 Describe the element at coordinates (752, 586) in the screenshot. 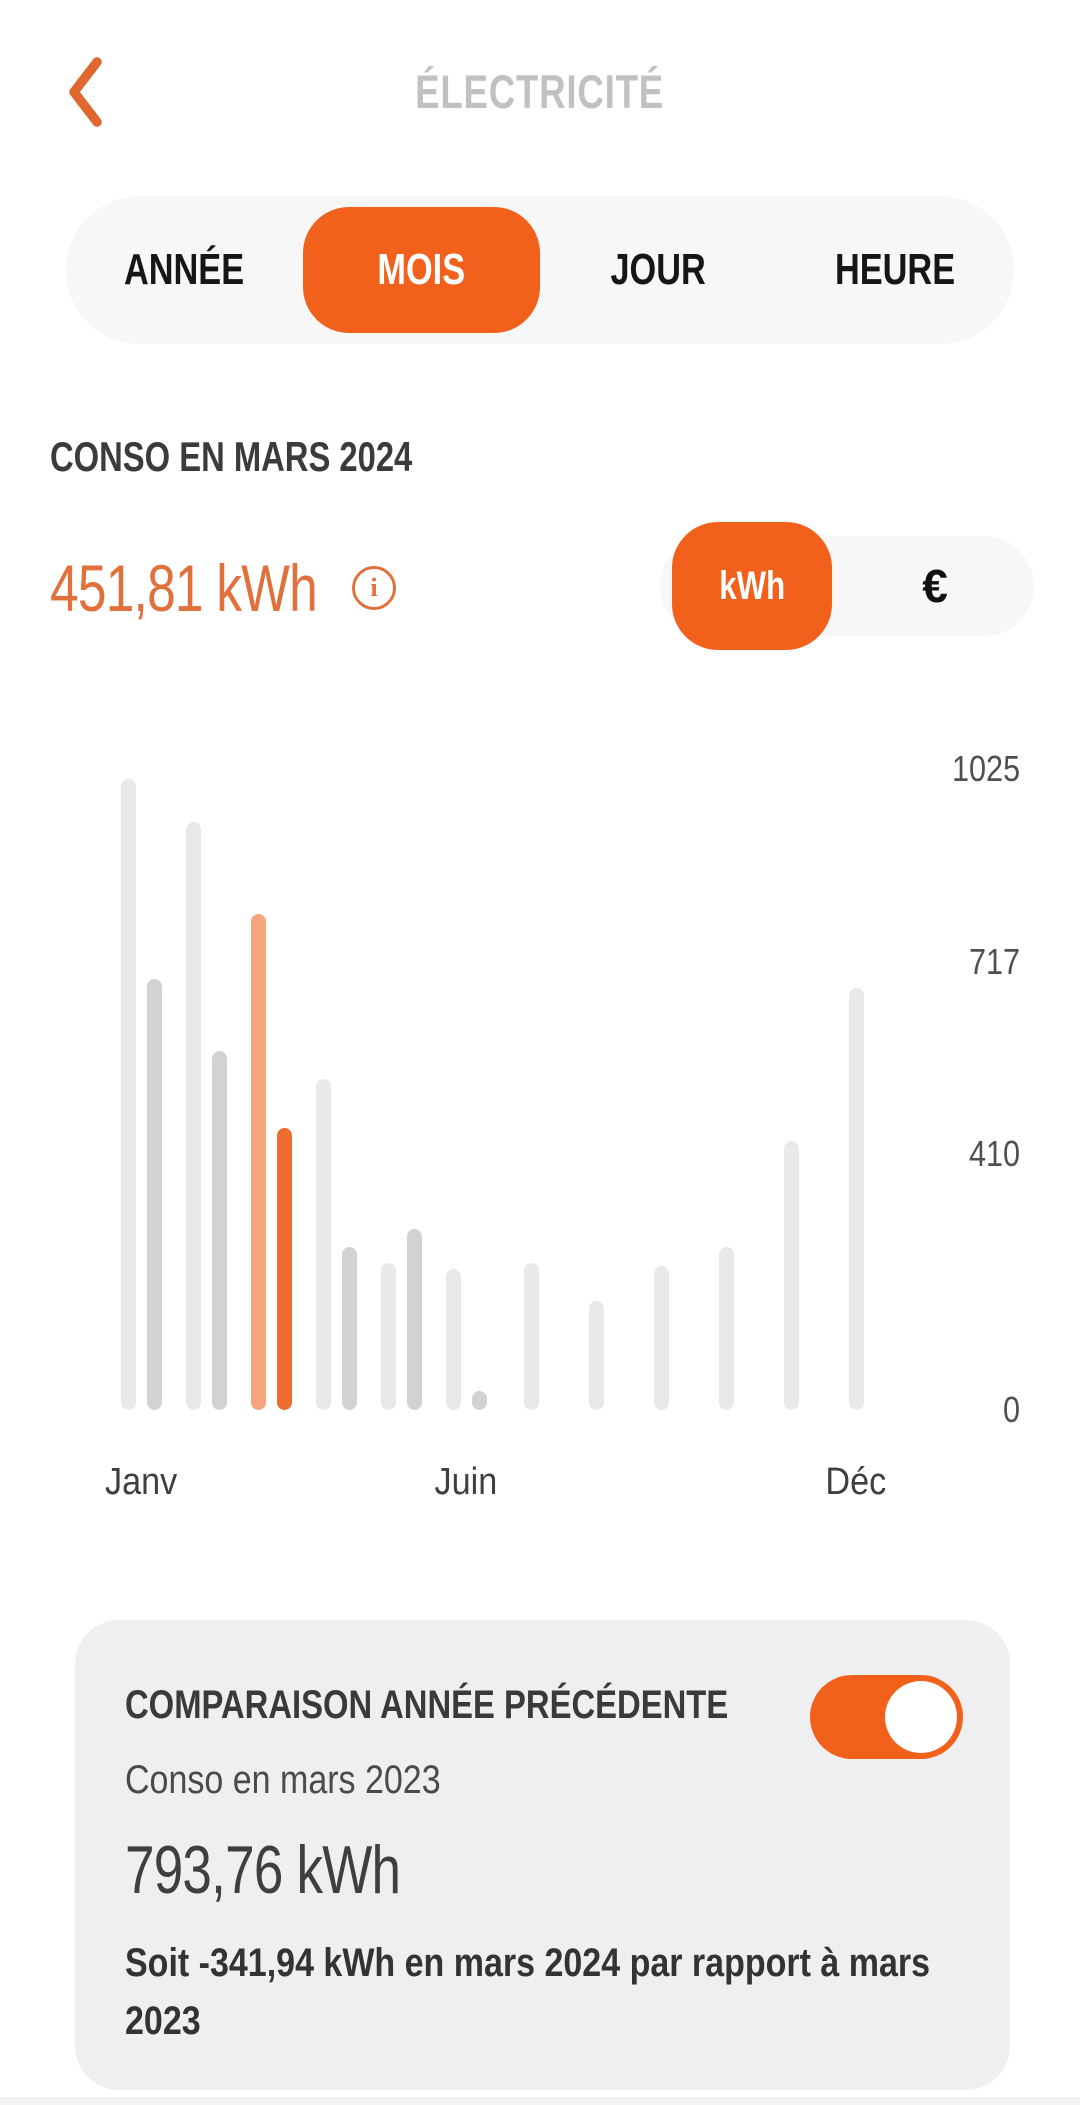

I see `unit-option-kwh: kWh` at that location.